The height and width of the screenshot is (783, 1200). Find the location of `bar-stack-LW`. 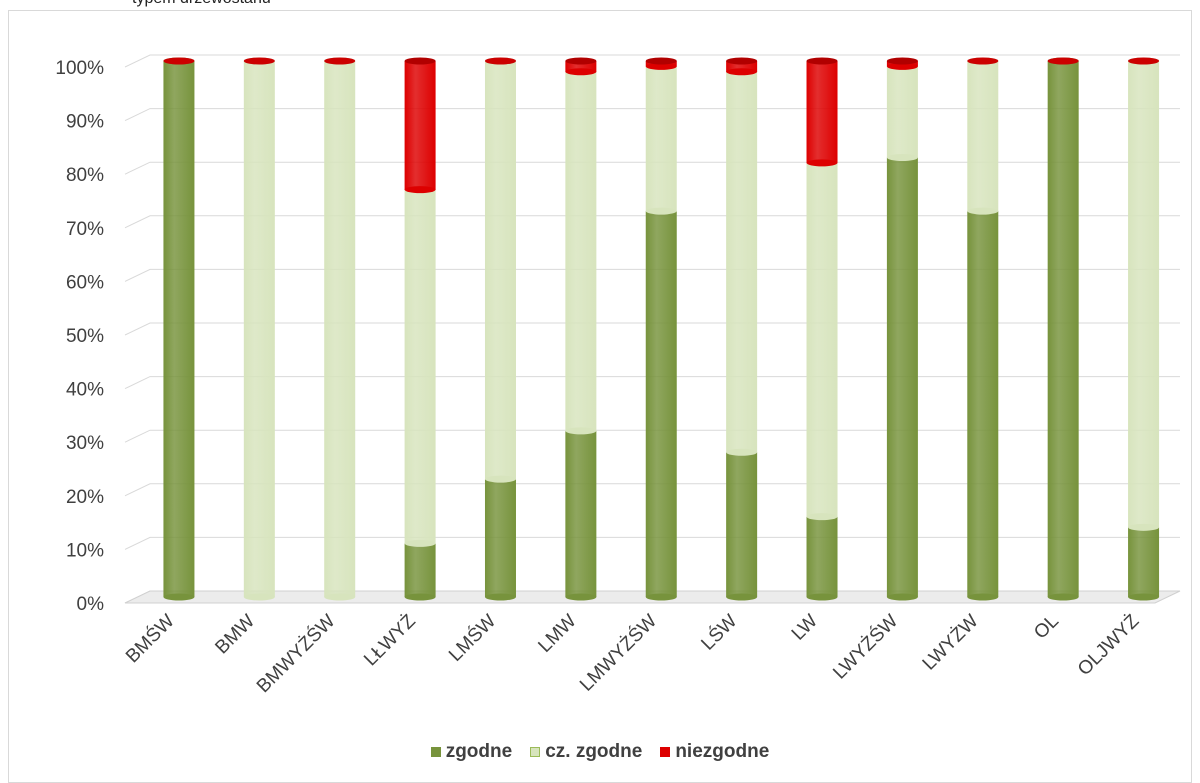

bar-stack-LW is located at coordinates (822, 329).